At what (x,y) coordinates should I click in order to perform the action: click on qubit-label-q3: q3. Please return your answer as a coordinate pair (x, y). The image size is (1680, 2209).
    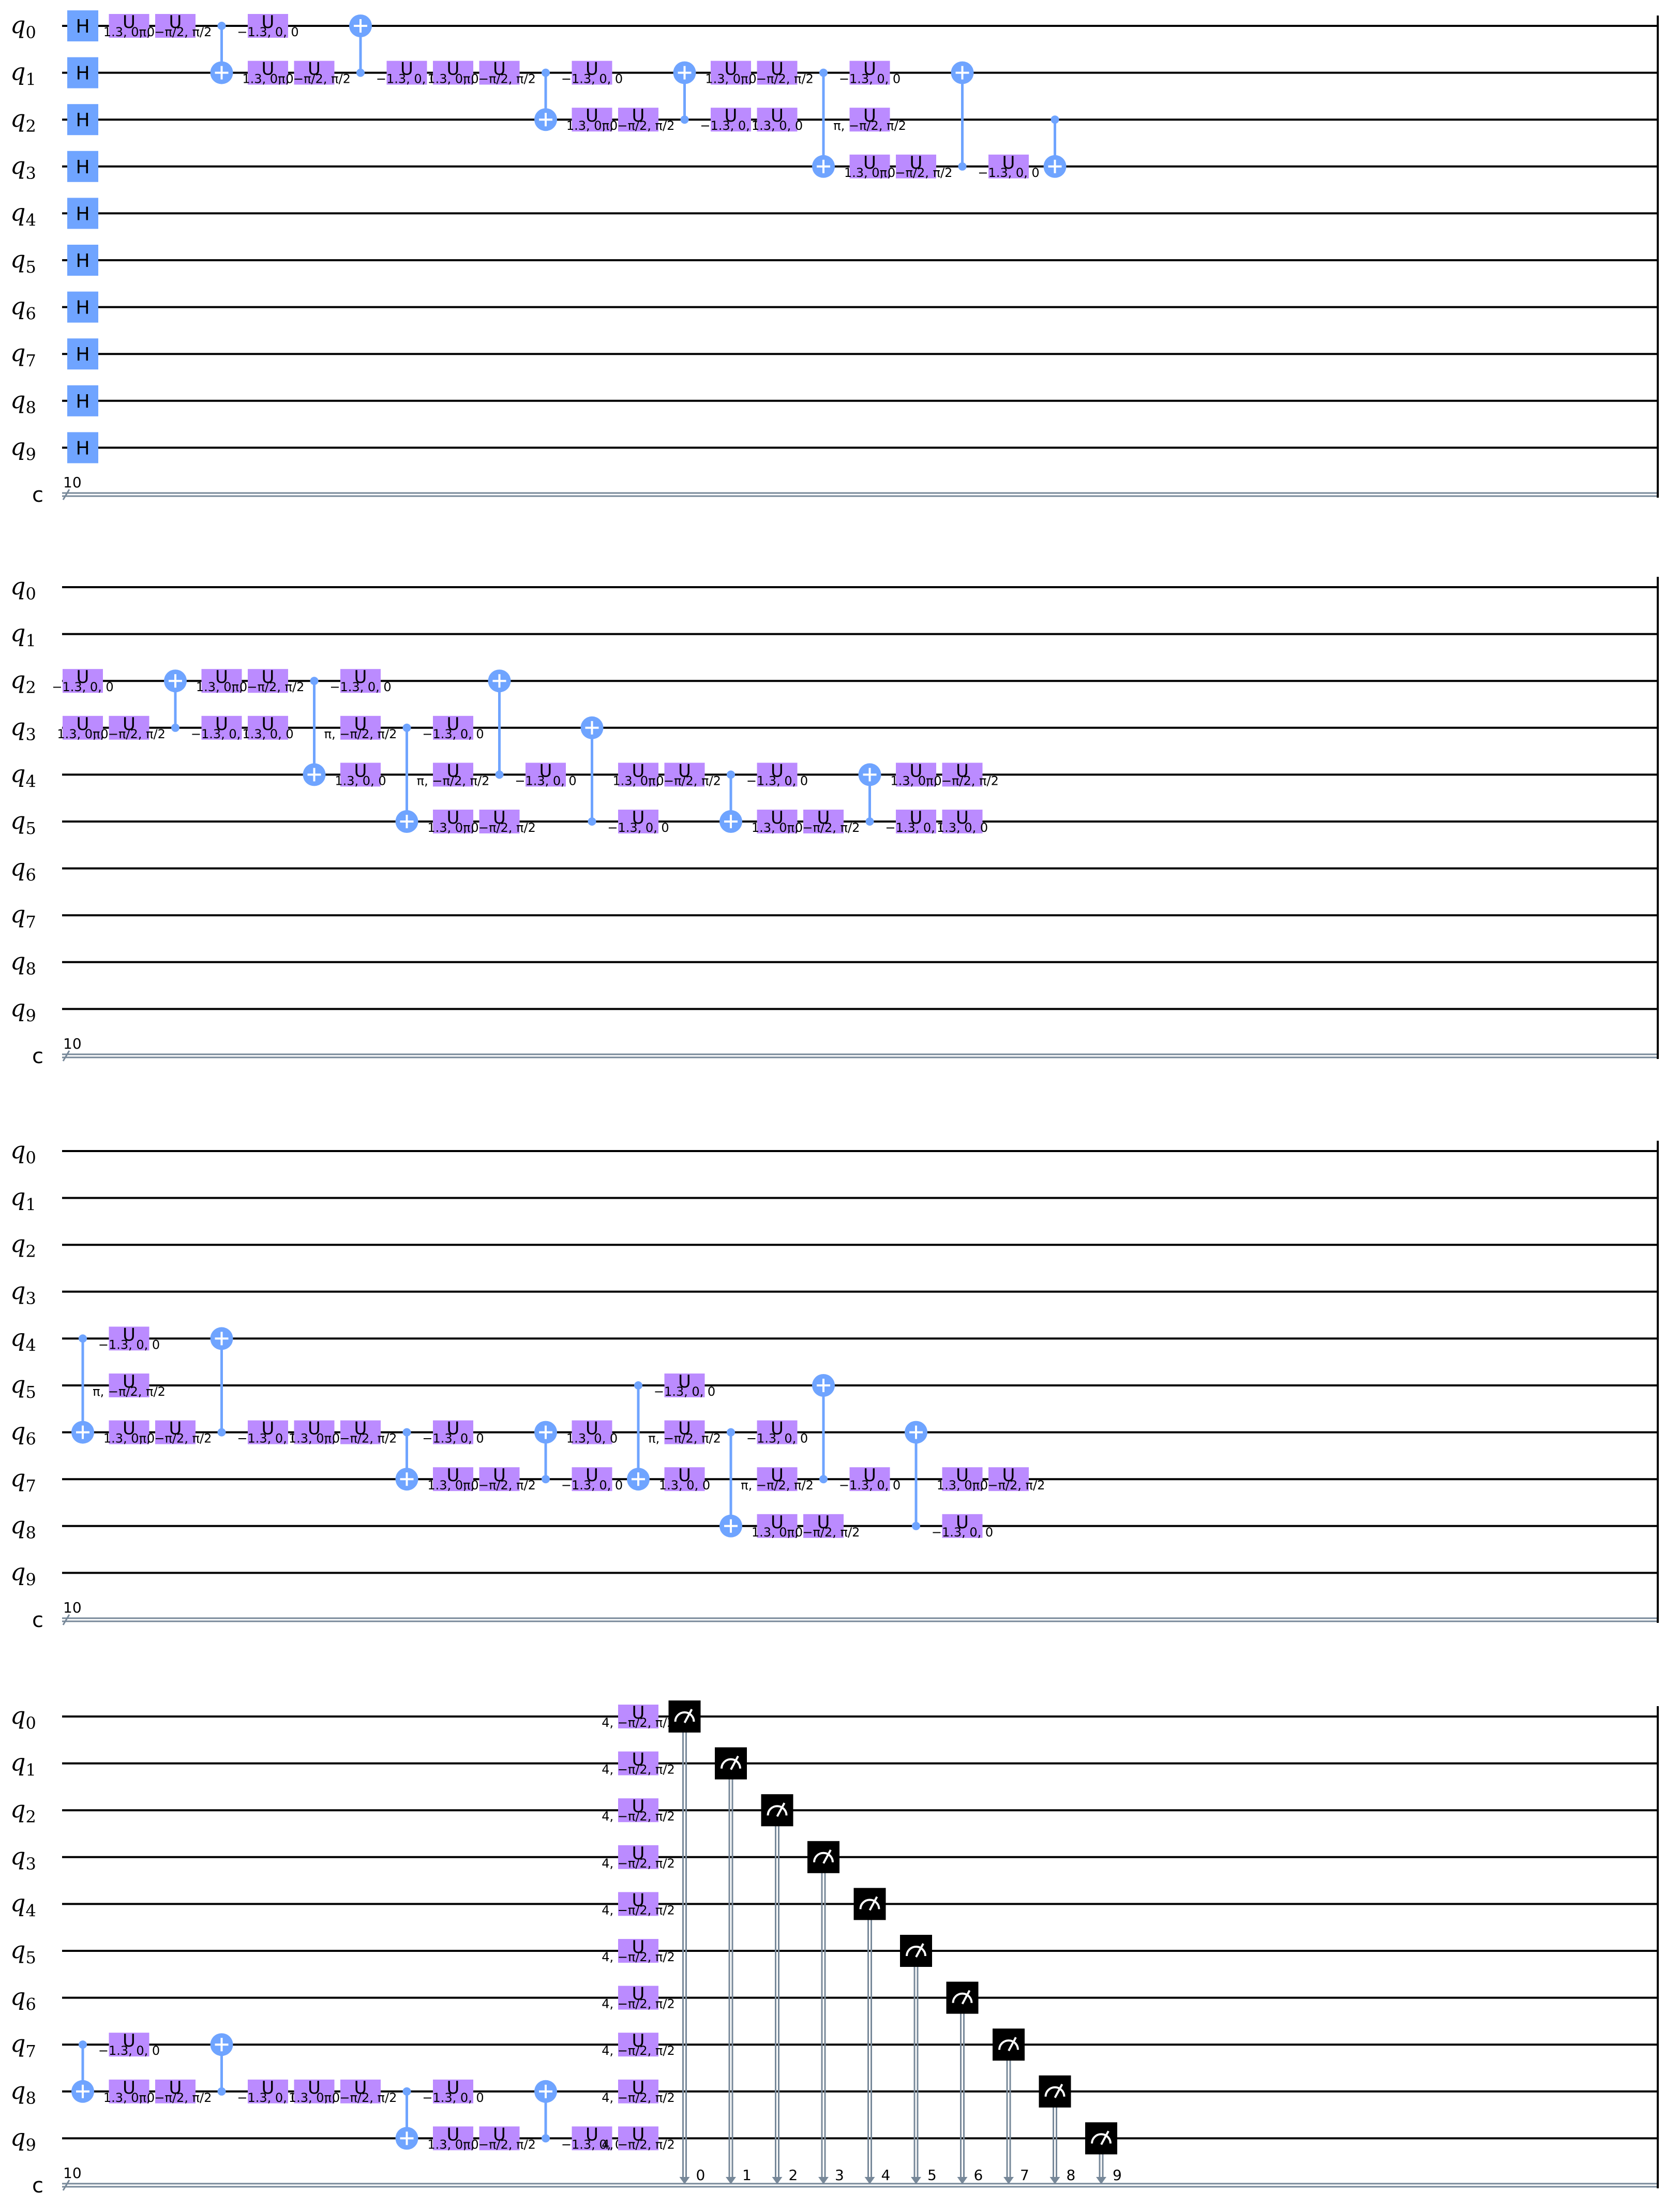
    Looking at the image, I should click on (23, 167).